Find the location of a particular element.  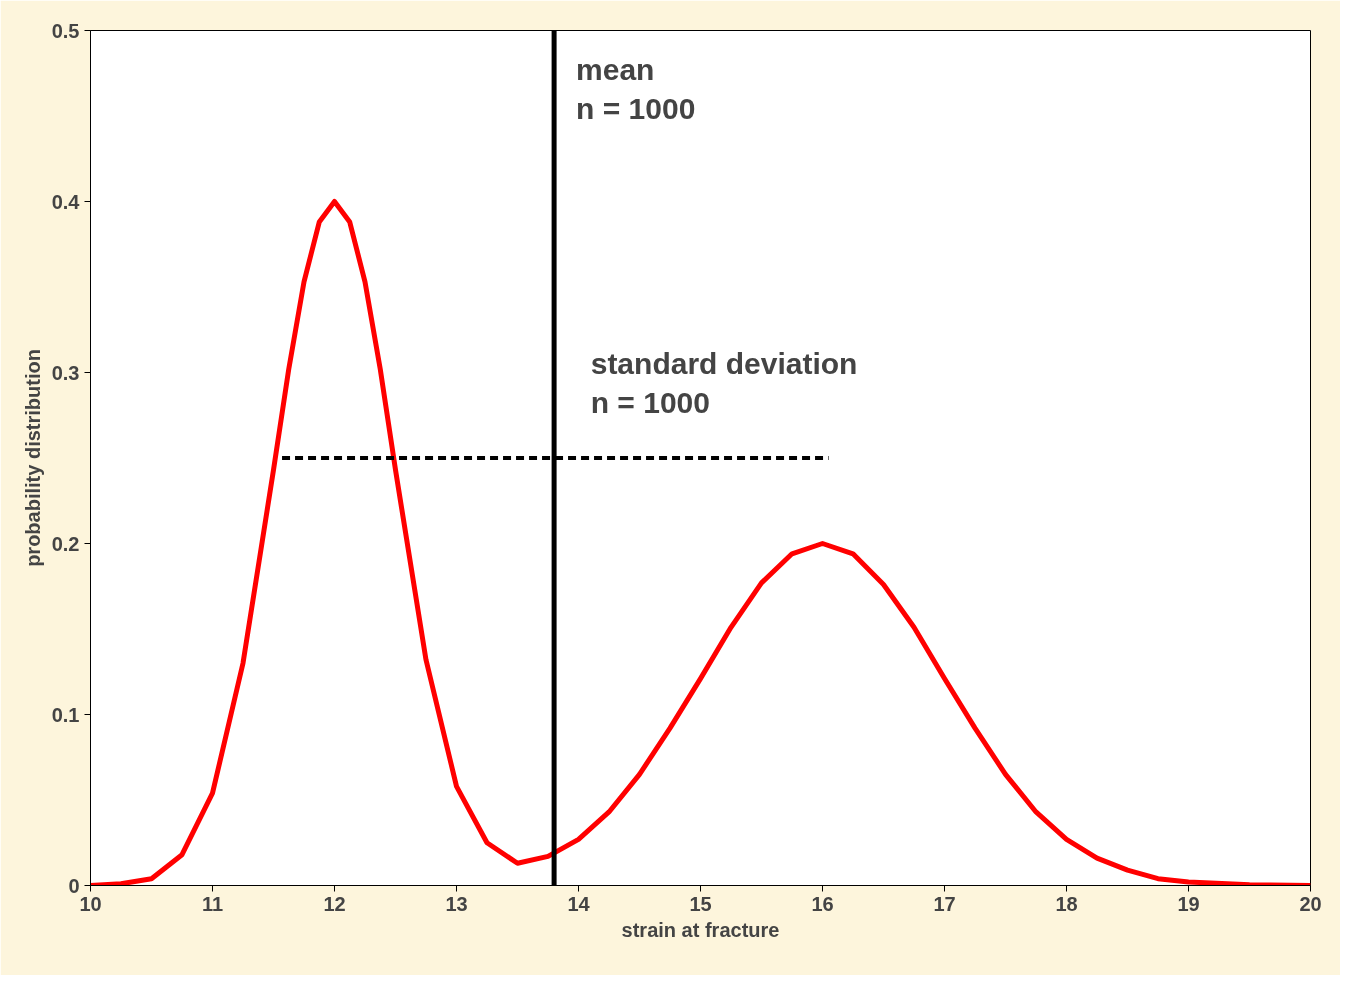

x-tick-label: 13 is located at coordinates (456, 903).